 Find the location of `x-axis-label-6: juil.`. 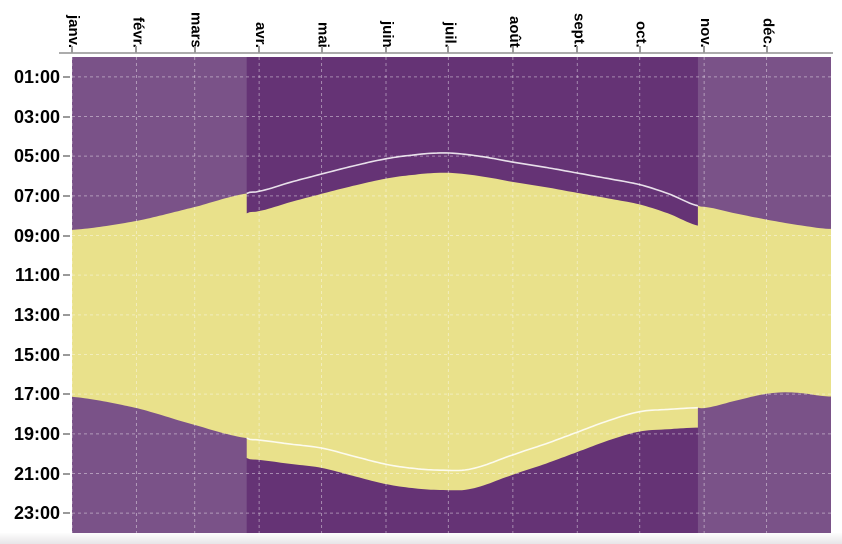

x-axis-label-6: juil. is located at coordinates (450, 35).